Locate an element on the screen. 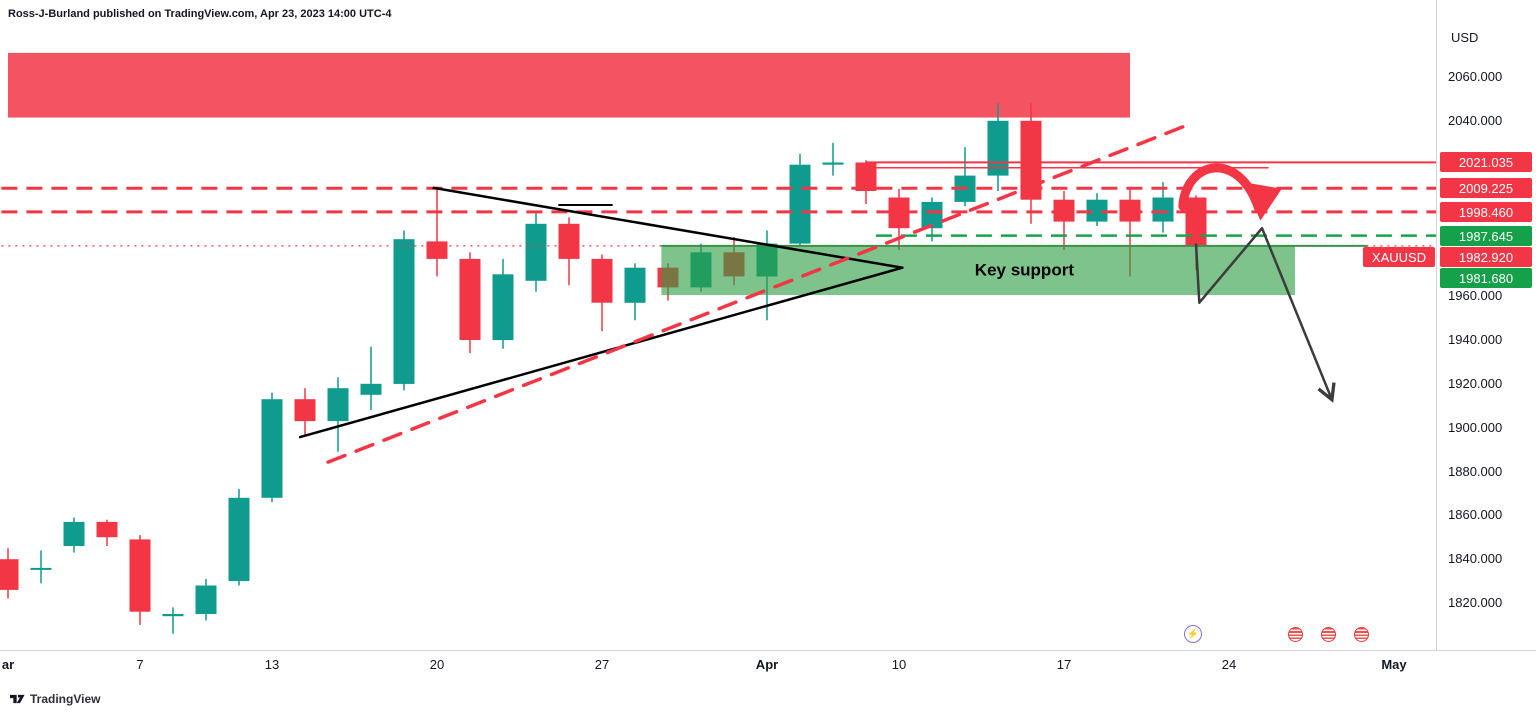 Image resolution: width=1536 pixels, height=712 pixels. symbol-label: XAUUSD is located at coordinates (1399, 257).